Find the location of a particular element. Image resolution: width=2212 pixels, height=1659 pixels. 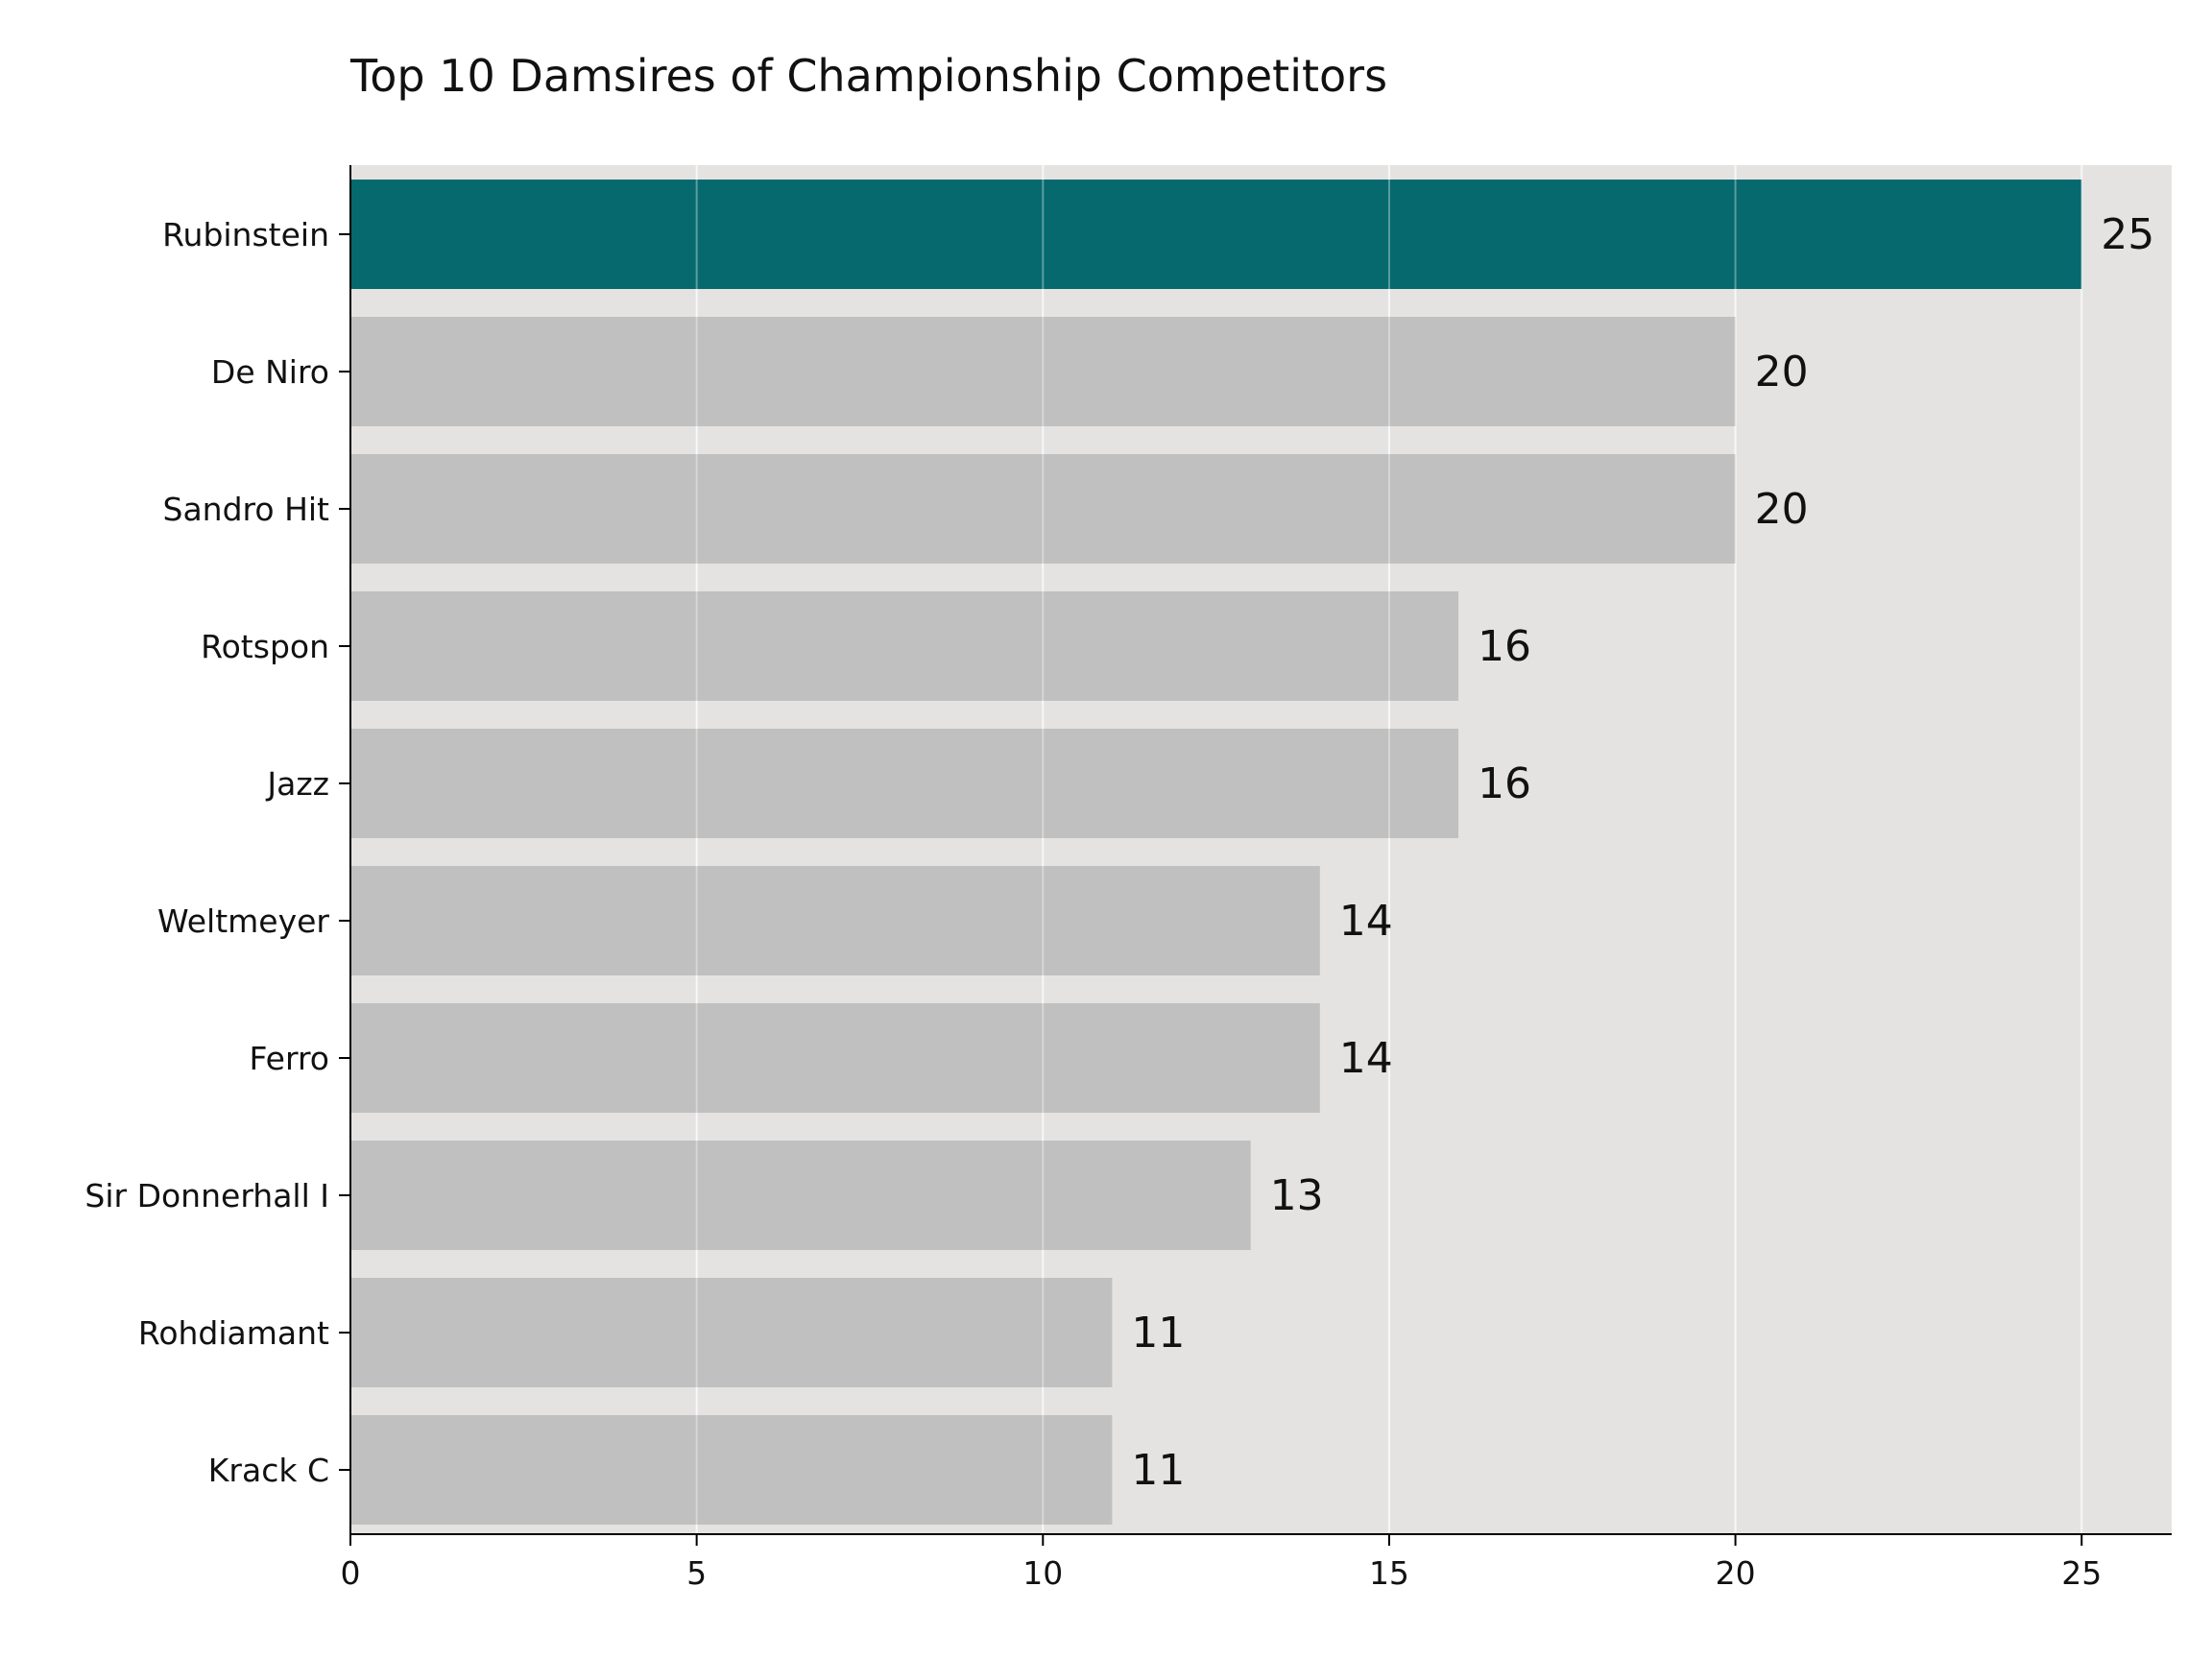

category-label: Jazz is located at coordinates (297, 784).